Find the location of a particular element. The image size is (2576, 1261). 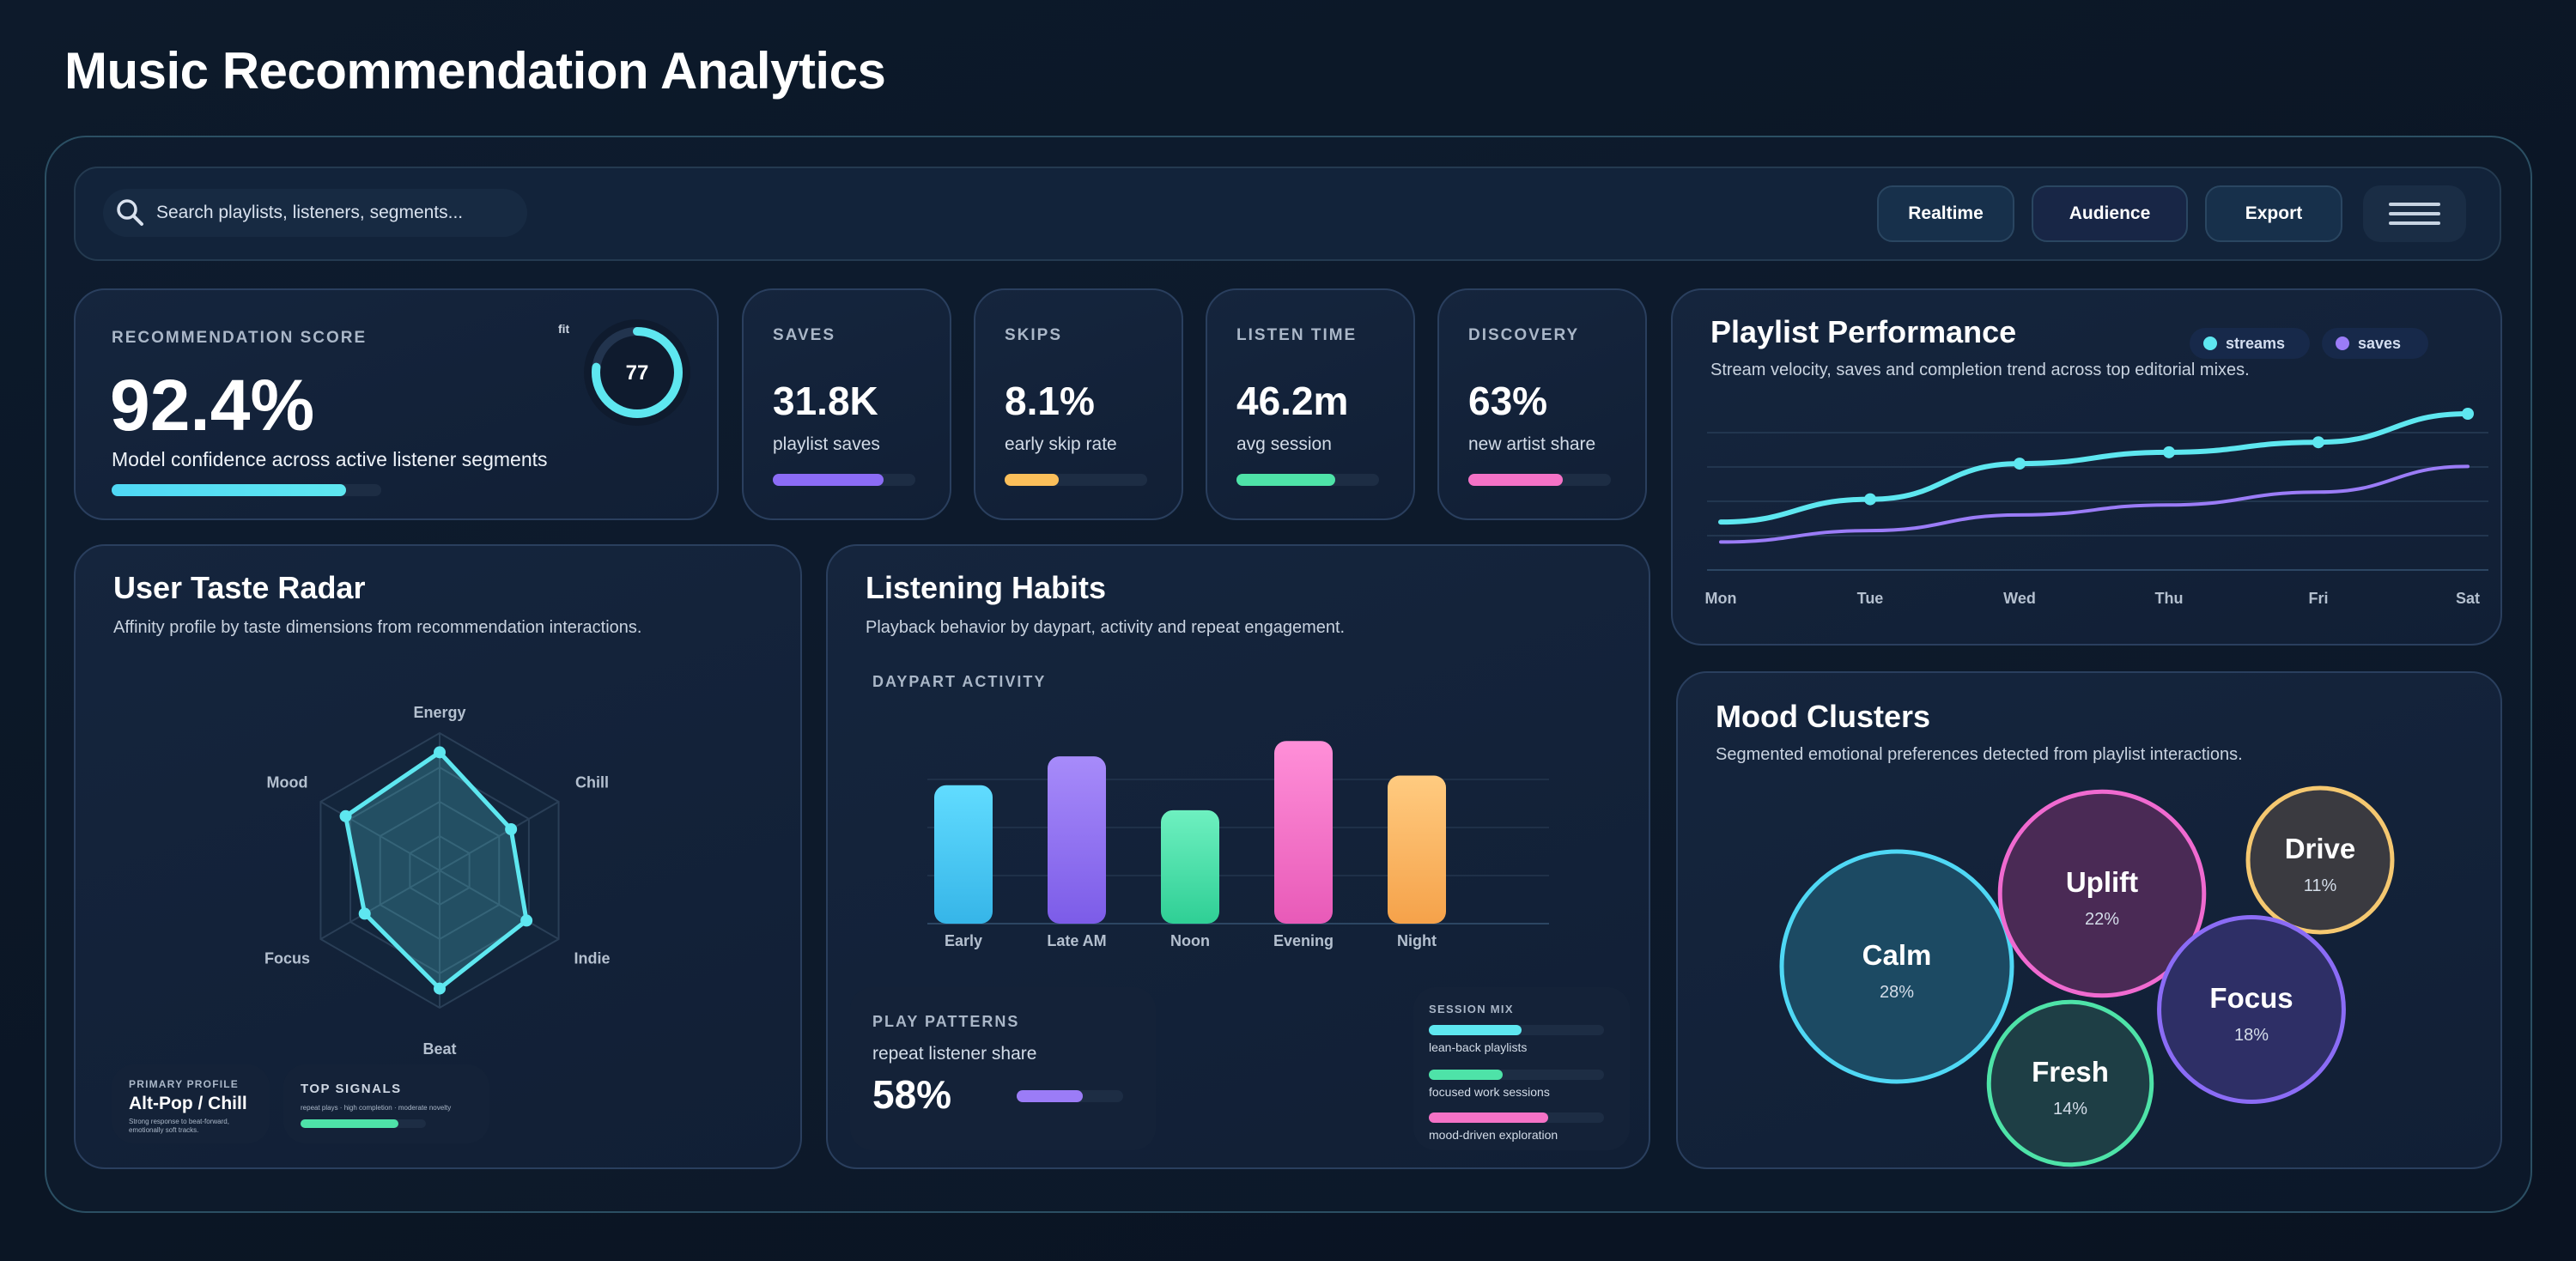

legend-saves: saves is located at coordinates (2375, 344).